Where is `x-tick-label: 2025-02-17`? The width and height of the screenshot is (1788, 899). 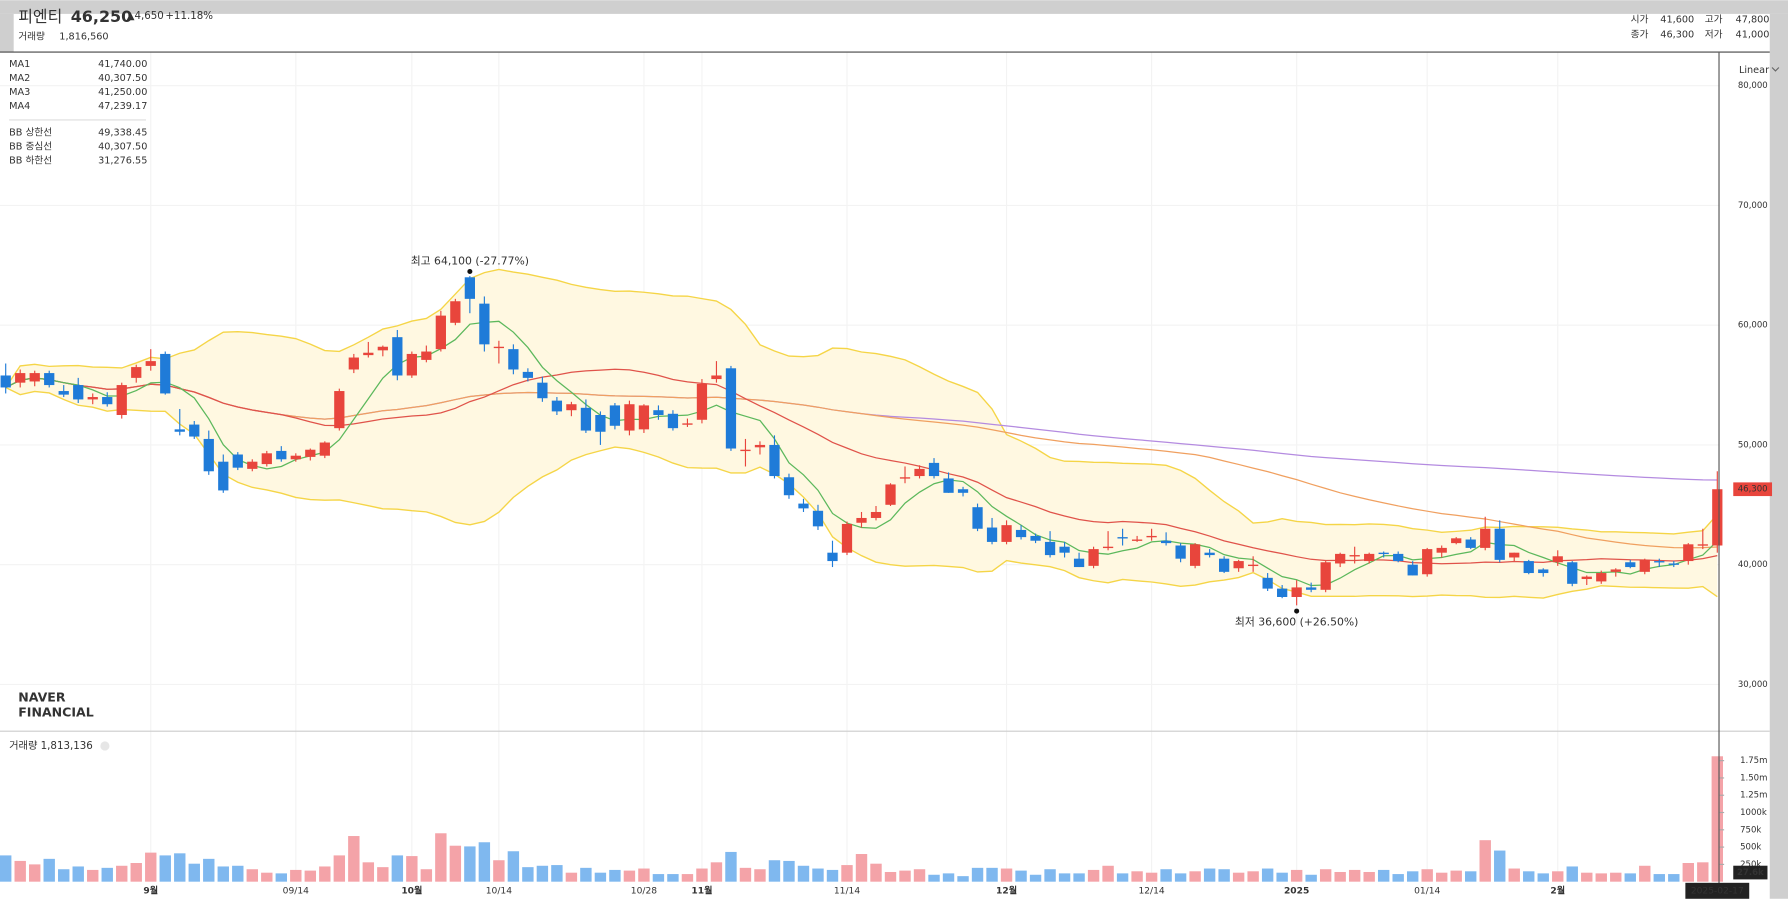 x-tick-label: 2025-02-17 is located at coordinates (1717, 891).